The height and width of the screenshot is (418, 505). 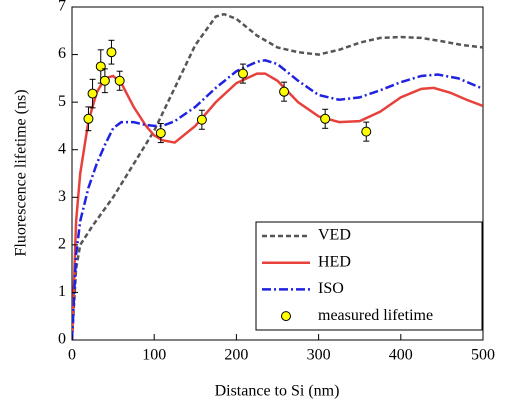 What do you see at coordinates (62, 7) in the screenshot?
I see `y-tick-label: 7` at bounding box center [62, 7].